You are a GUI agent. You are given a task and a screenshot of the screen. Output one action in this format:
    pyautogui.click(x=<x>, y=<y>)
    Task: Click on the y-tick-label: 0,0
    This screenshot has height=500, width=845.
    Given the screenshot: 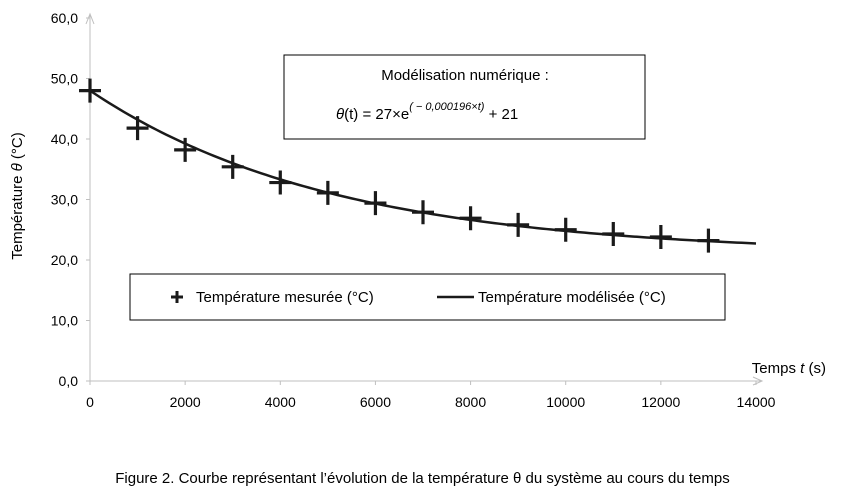 What is the action you would take?
    pyautogui.click(x=69, y=381)
    